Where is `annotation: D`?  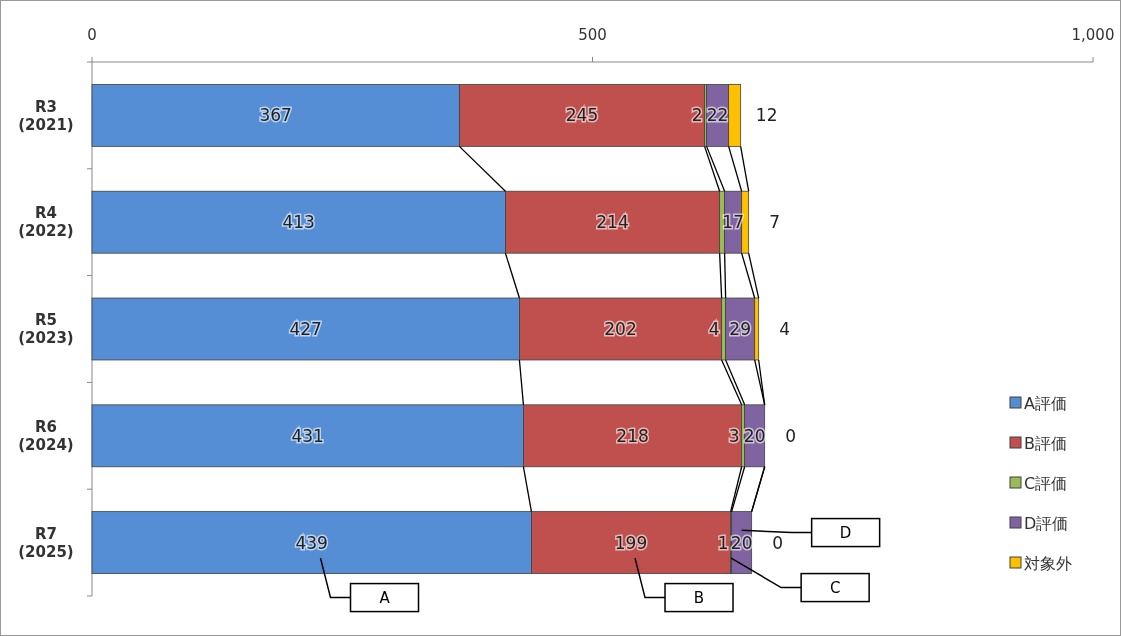 annotation: D is located at coordinates (845, 532).